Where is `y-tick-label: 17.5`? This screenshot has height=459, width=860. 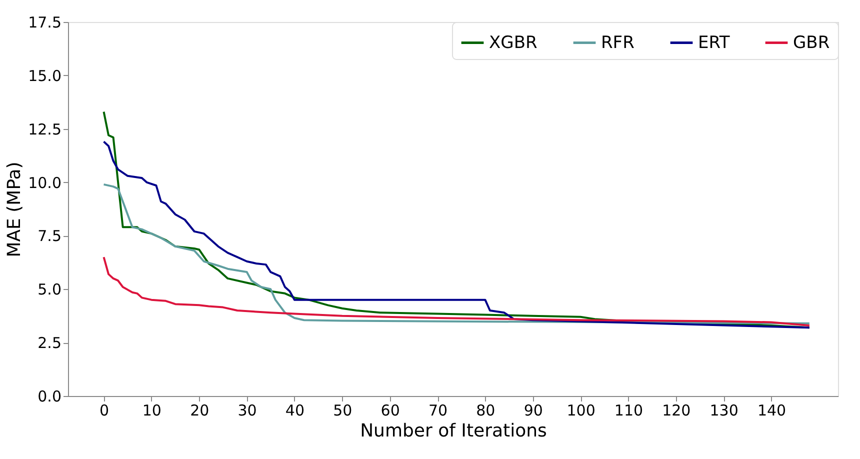
y-tick-label: 17.5 is located at coordinates (45, 23).